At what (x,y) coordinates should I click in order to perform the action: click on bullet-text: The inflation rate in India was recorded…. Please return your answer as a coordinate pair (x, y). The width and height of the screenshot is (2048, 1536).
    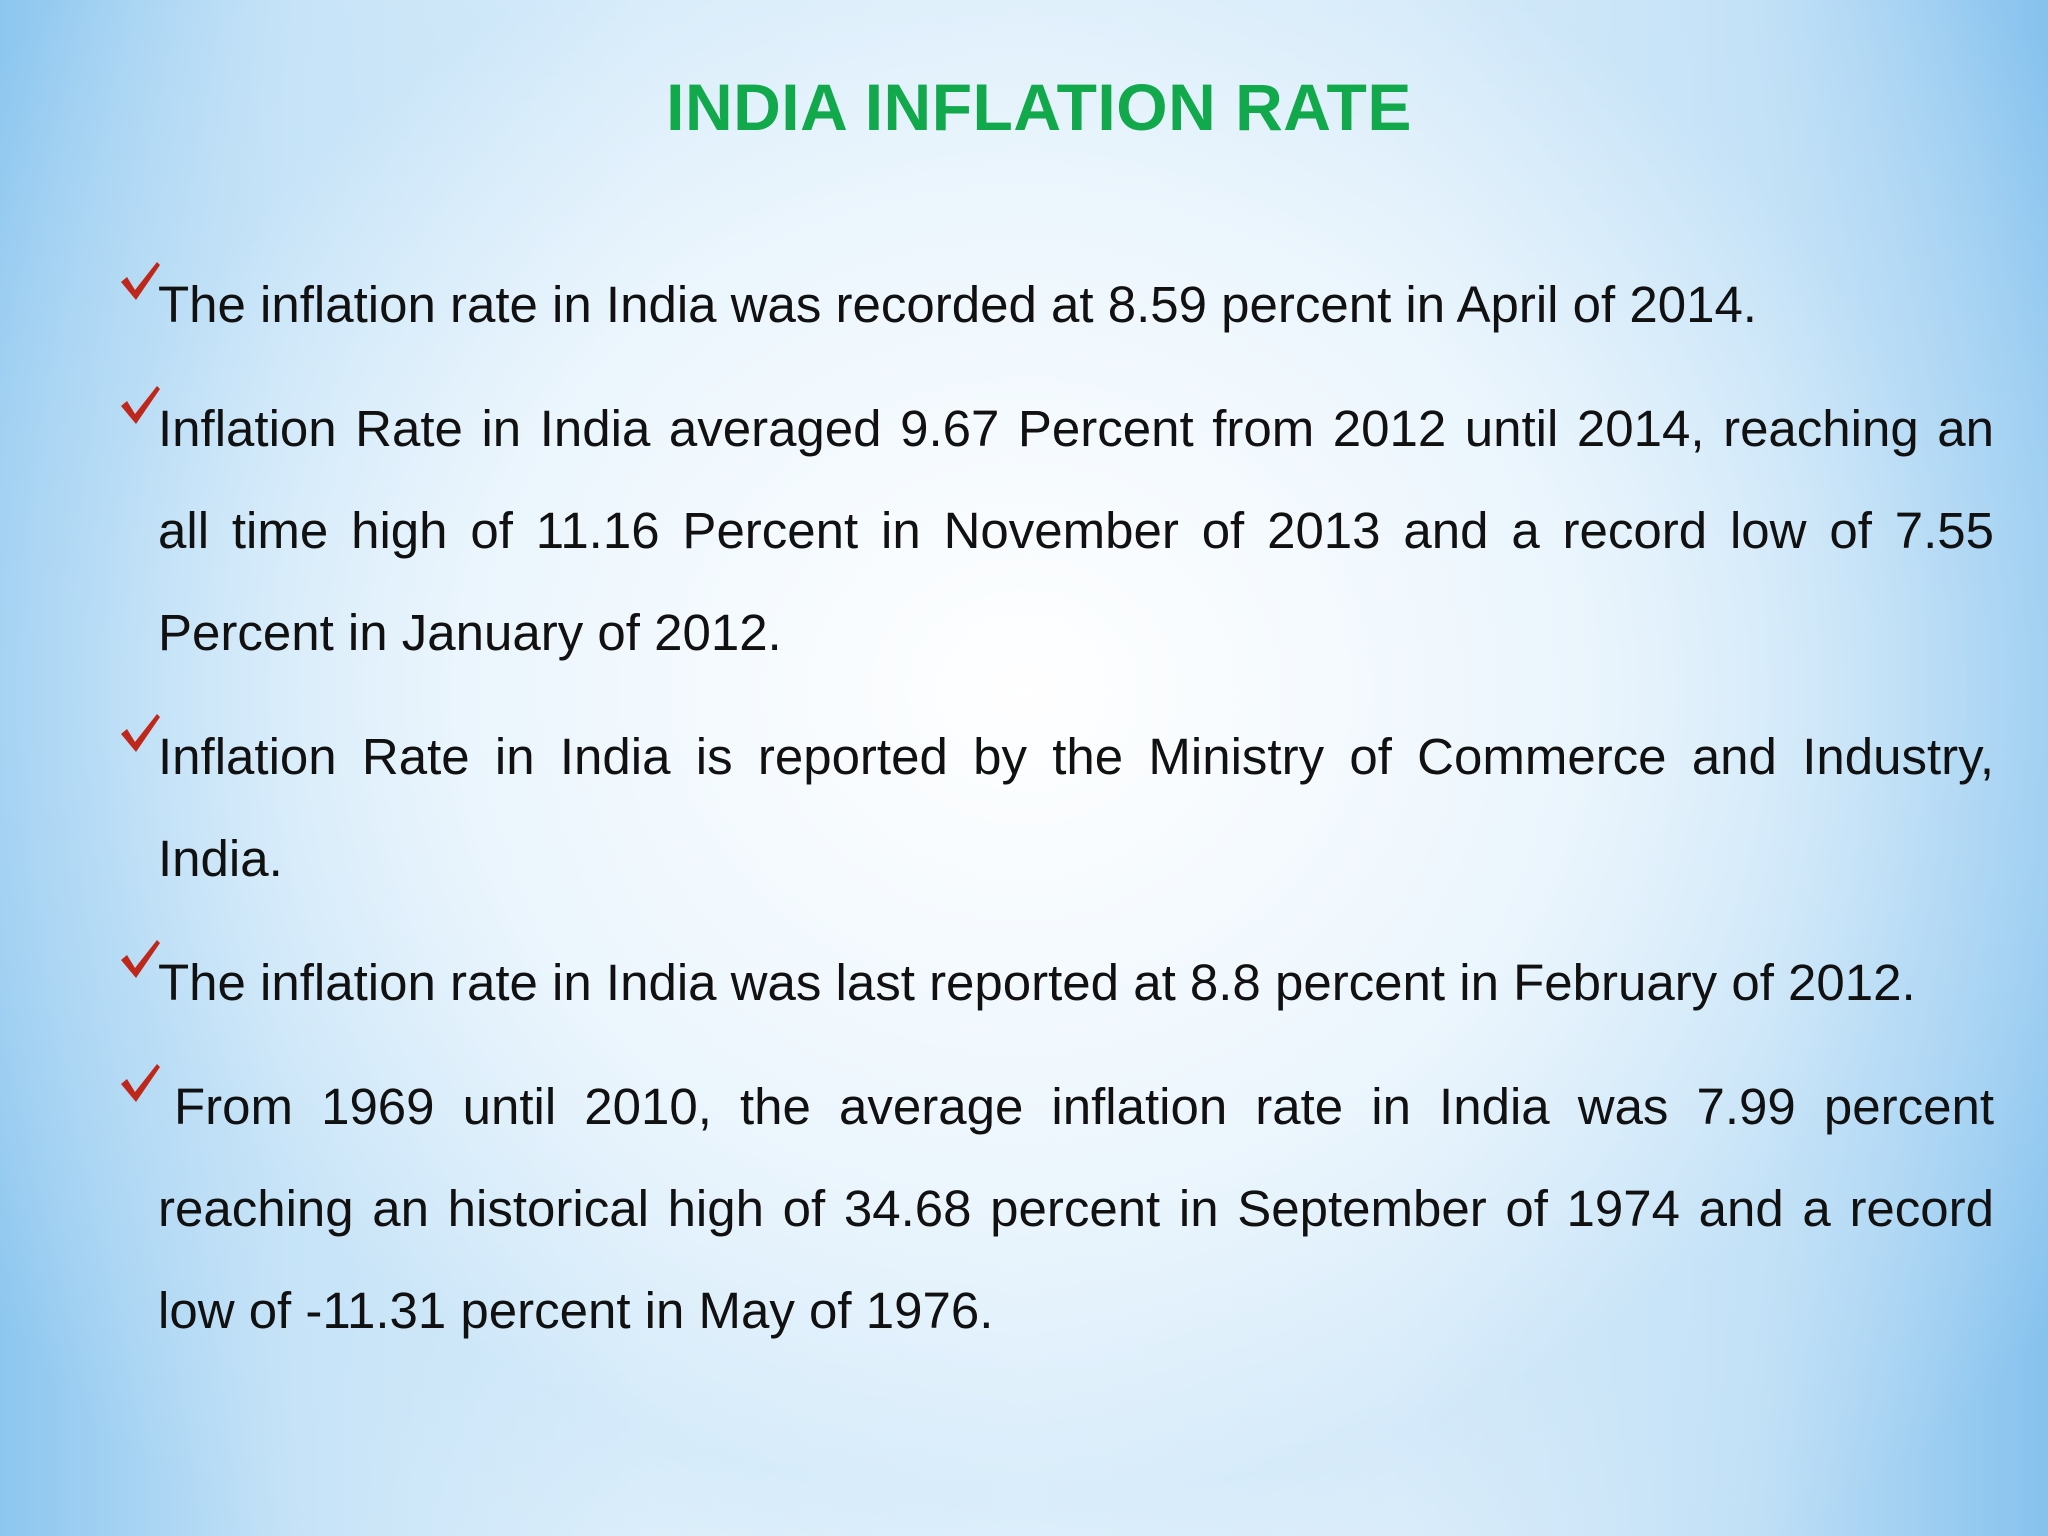
    Looking at the image, I should click on (957, 304).